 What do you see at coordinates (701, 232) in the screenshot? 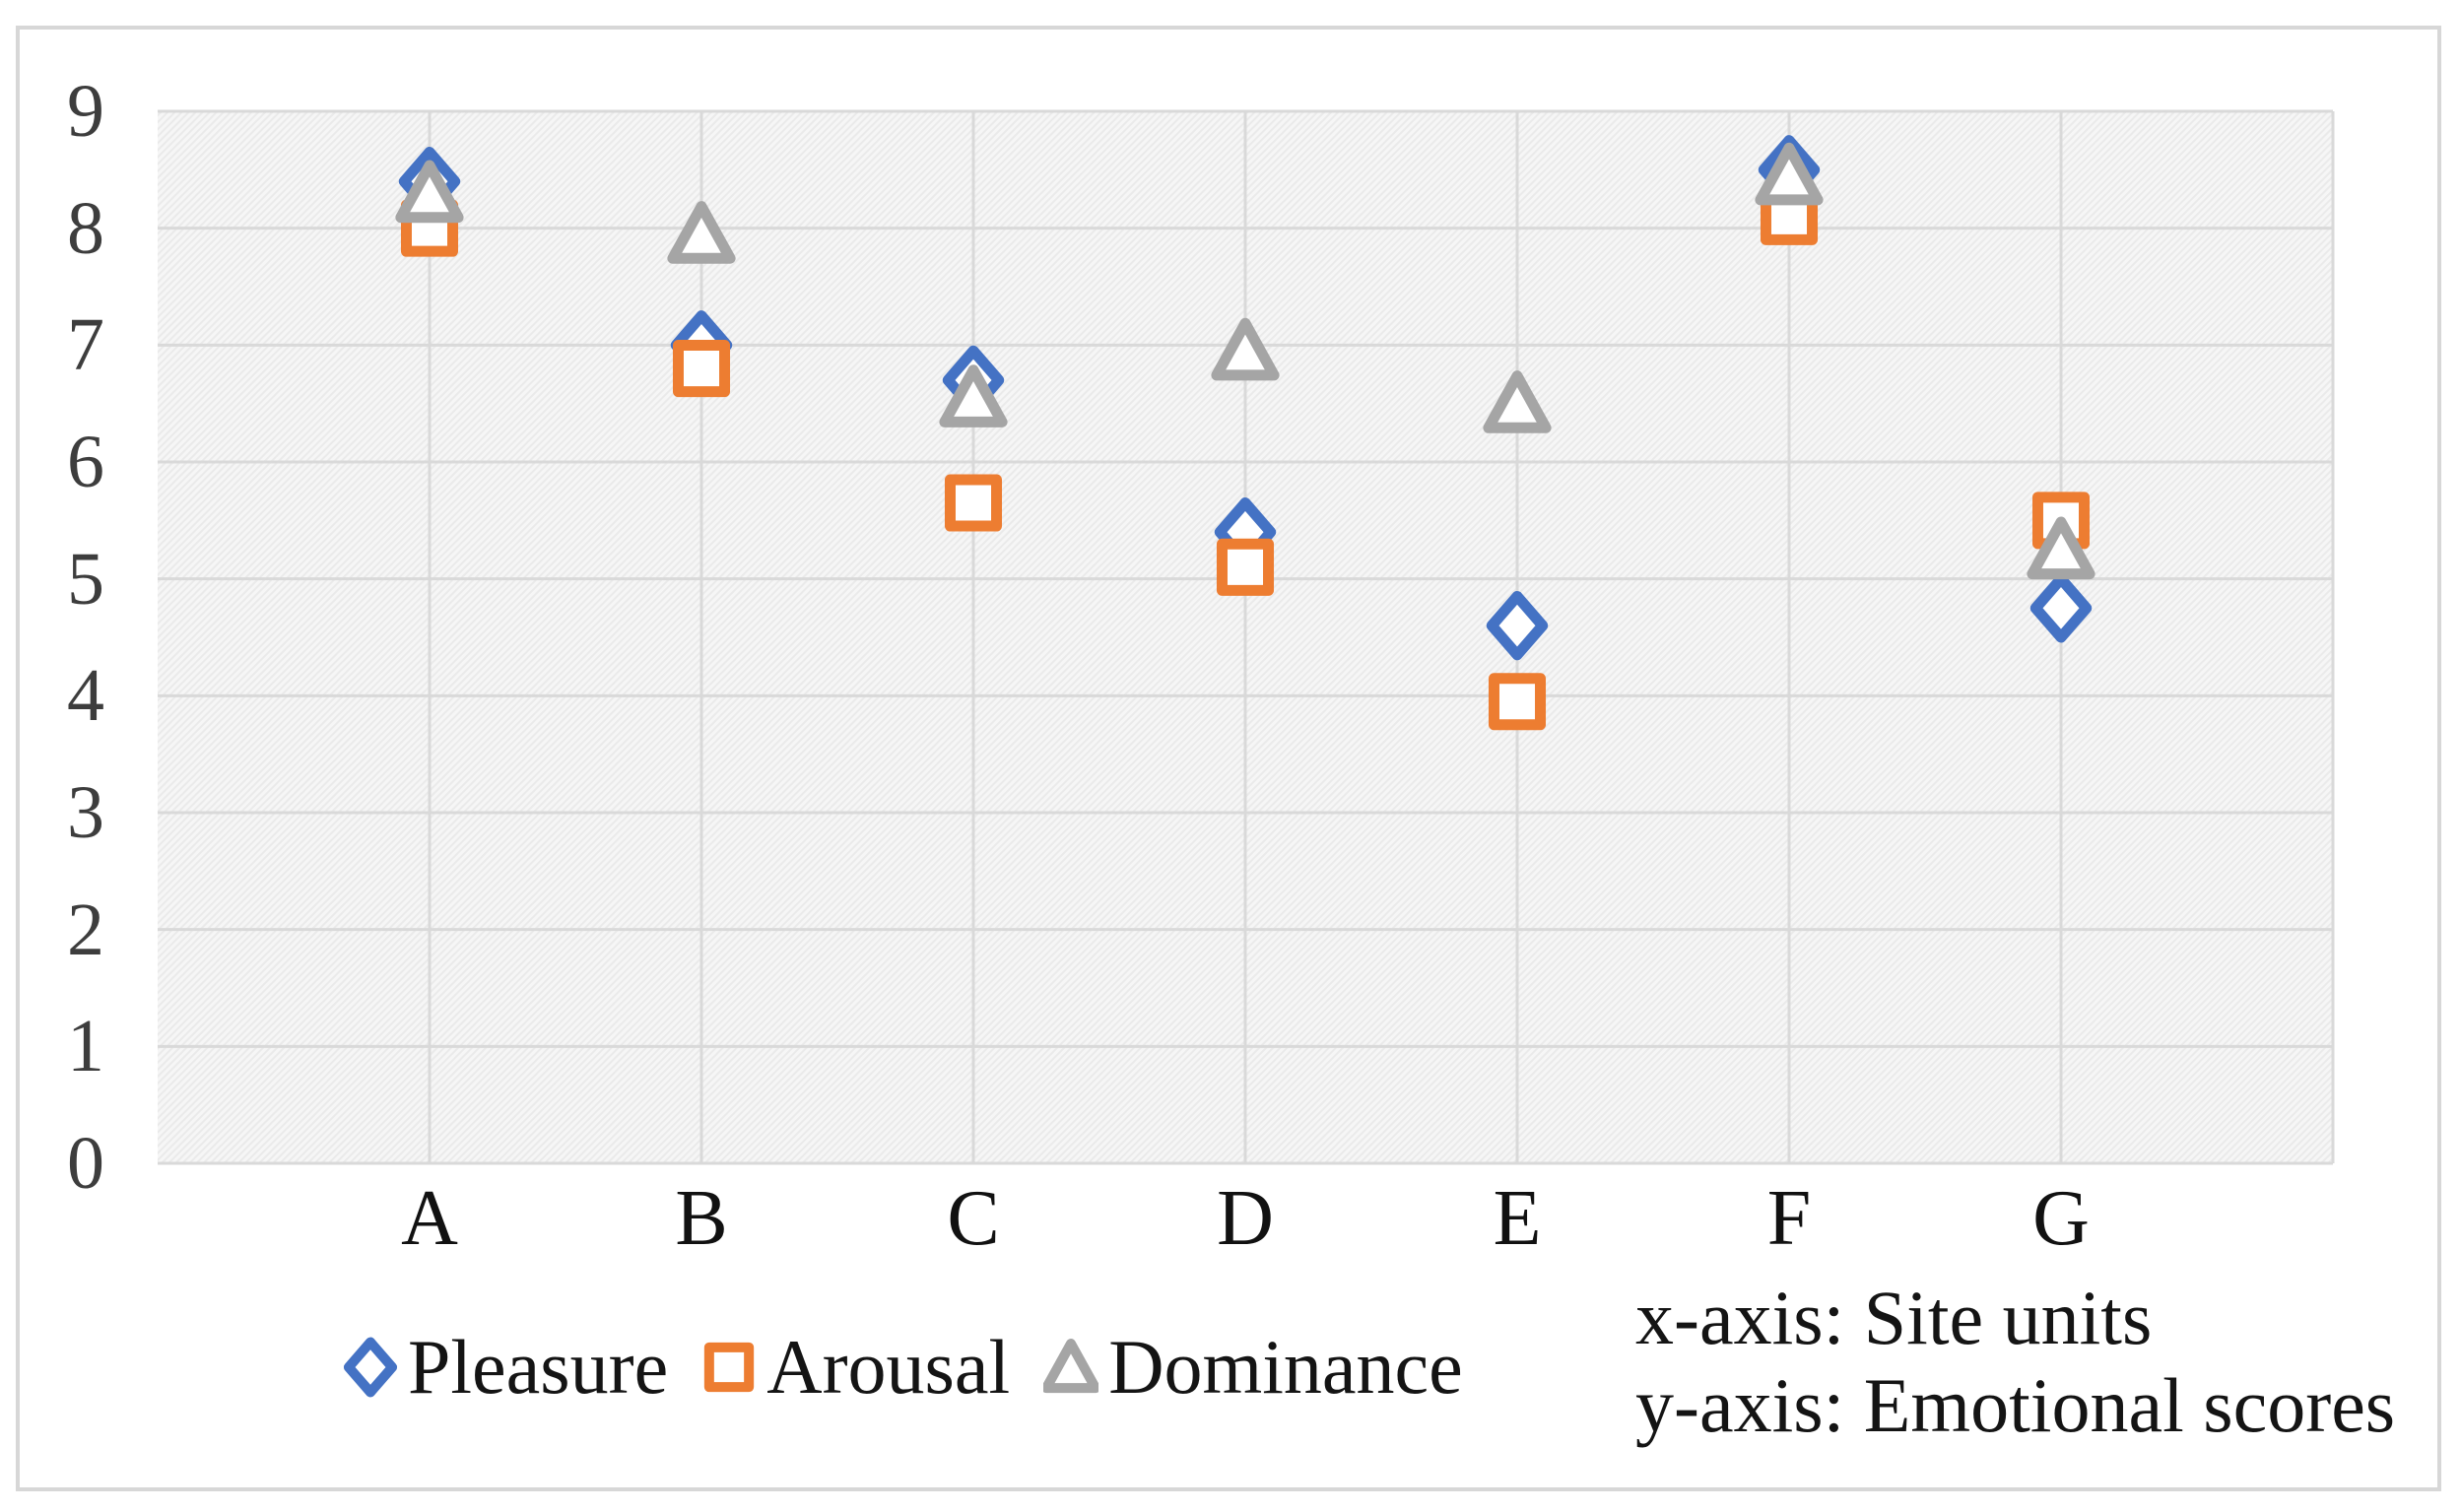
I see `data-point-dominance-B` at bounding box center [701, 232].